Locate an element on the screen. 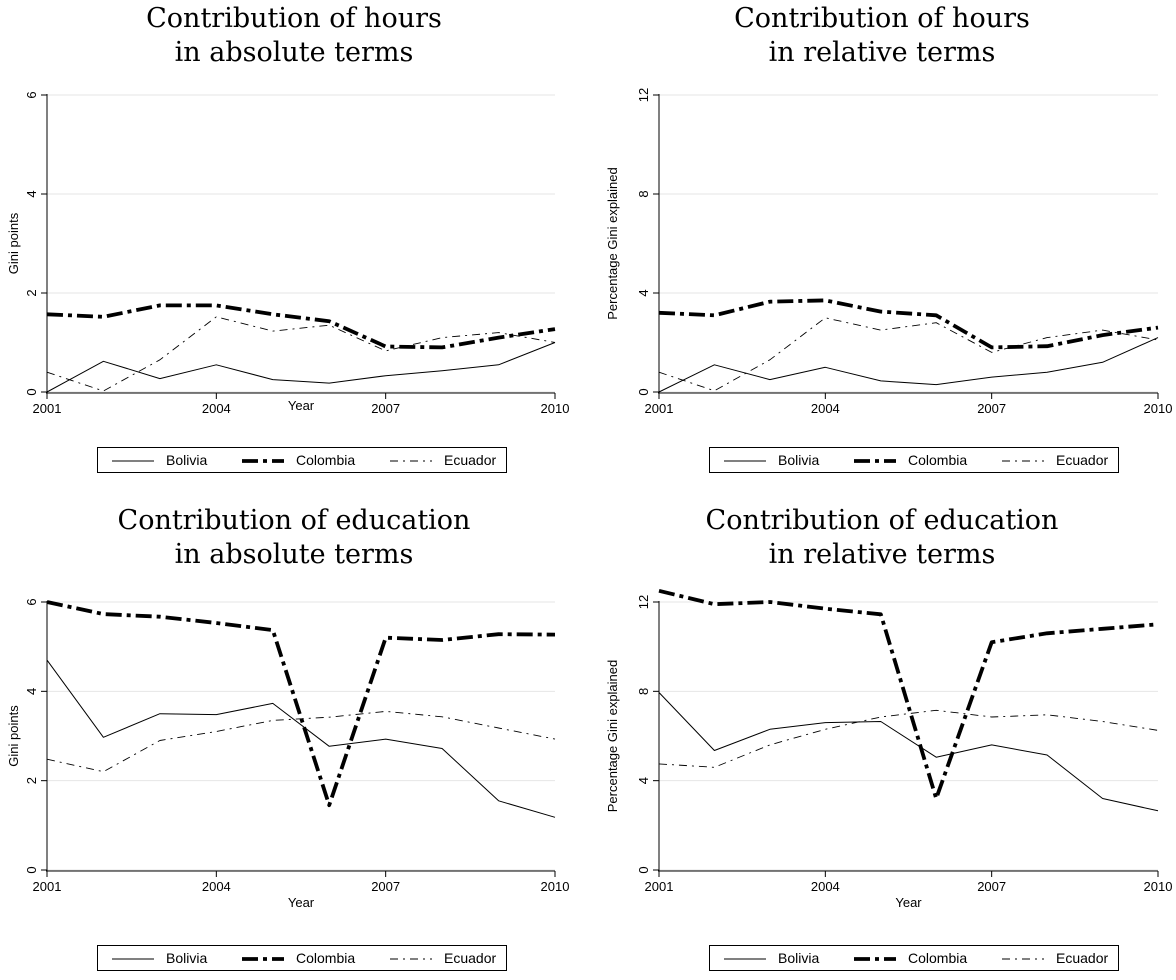 This screenshot has width=1176, height=980. y-tick-label-12: 12 is located at coordinates (643, 95).